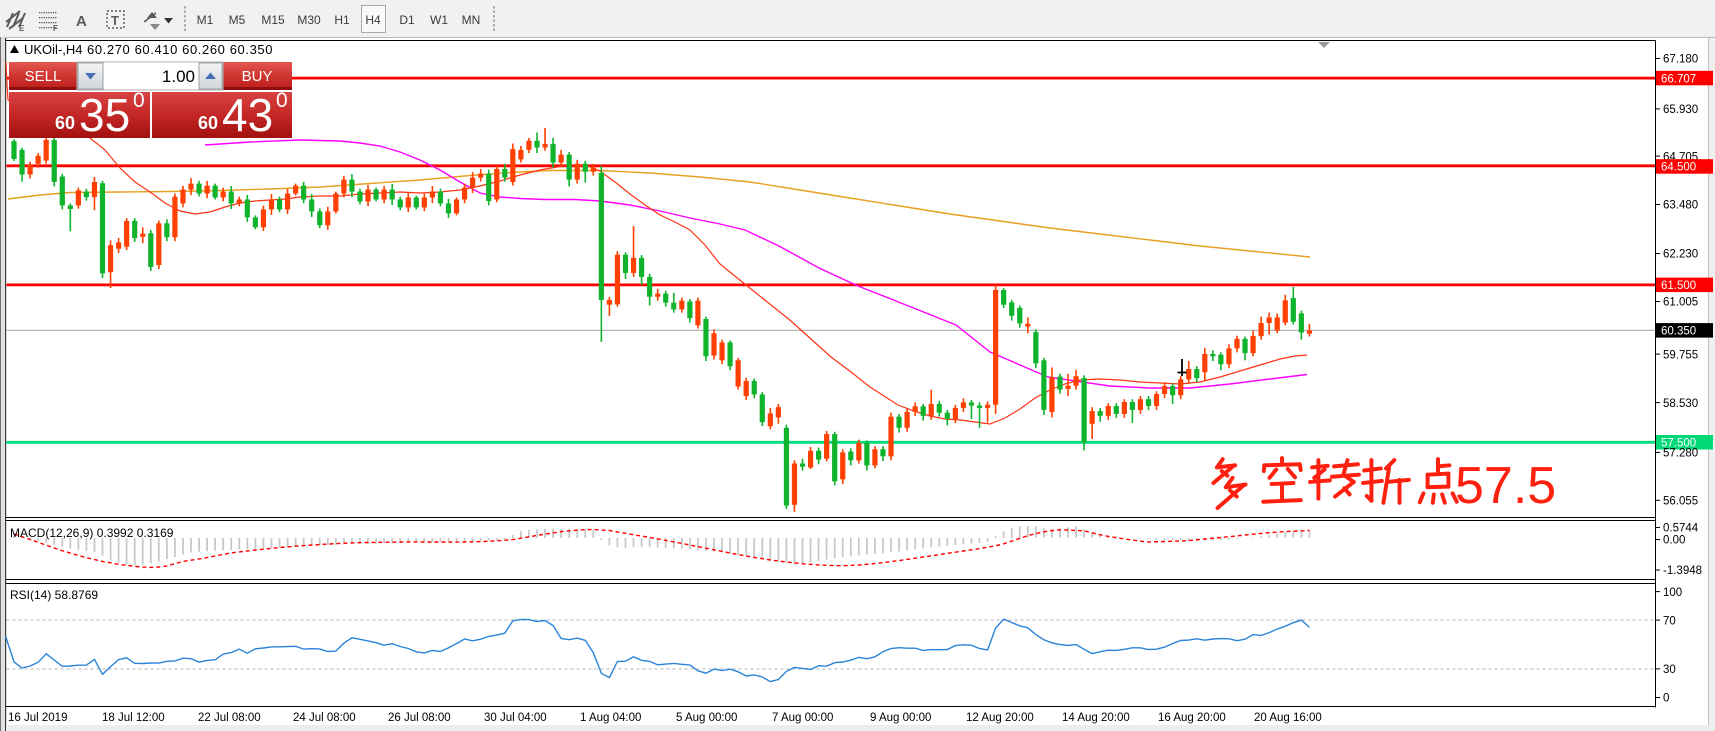 This screenshot has width=1715, height=731. I want to click on svg-text: 22 Jul 08:00, so click(229, 718).